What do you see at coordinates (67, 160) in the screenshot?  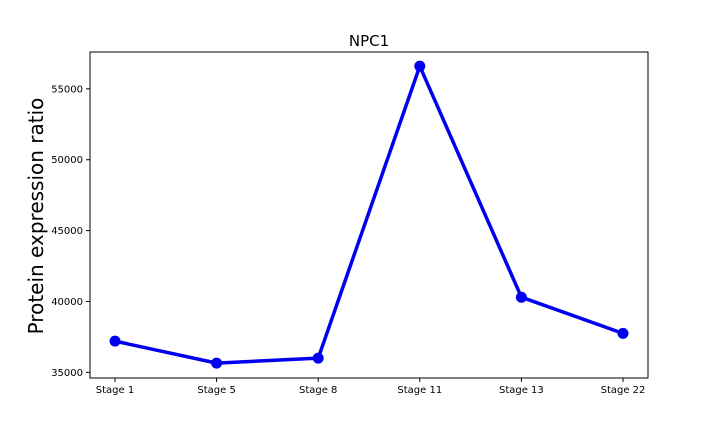 I see `y-tick-label: 50000` at bounding box center [67, 160].